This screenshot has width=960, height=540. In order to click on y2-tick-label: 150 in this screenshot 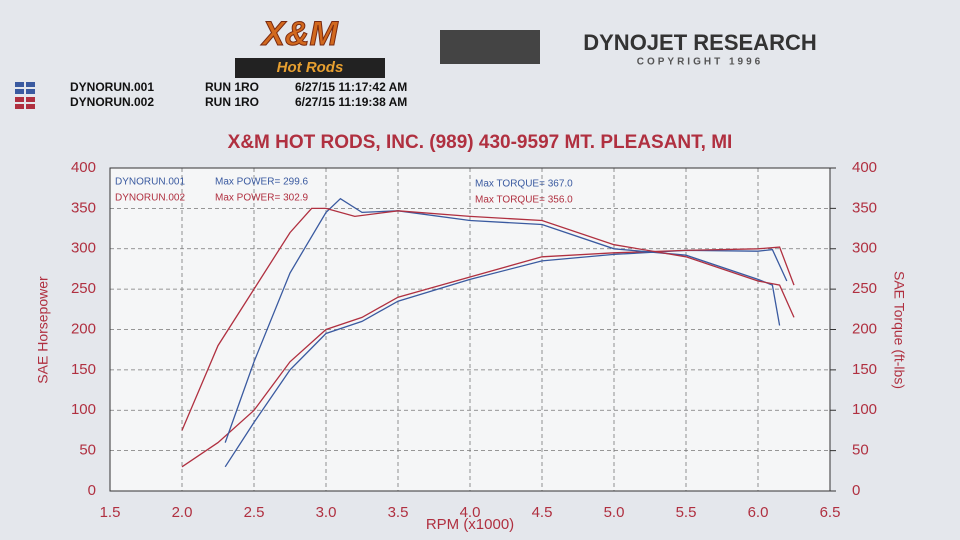, I will do `click(864, 369)`.